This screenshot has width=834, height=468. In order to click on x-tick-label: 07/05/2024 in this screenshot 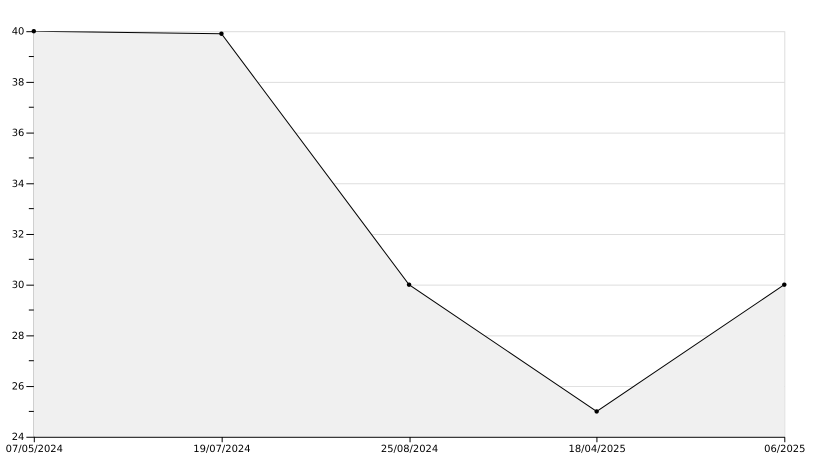, I will do `click(34, 450)`.